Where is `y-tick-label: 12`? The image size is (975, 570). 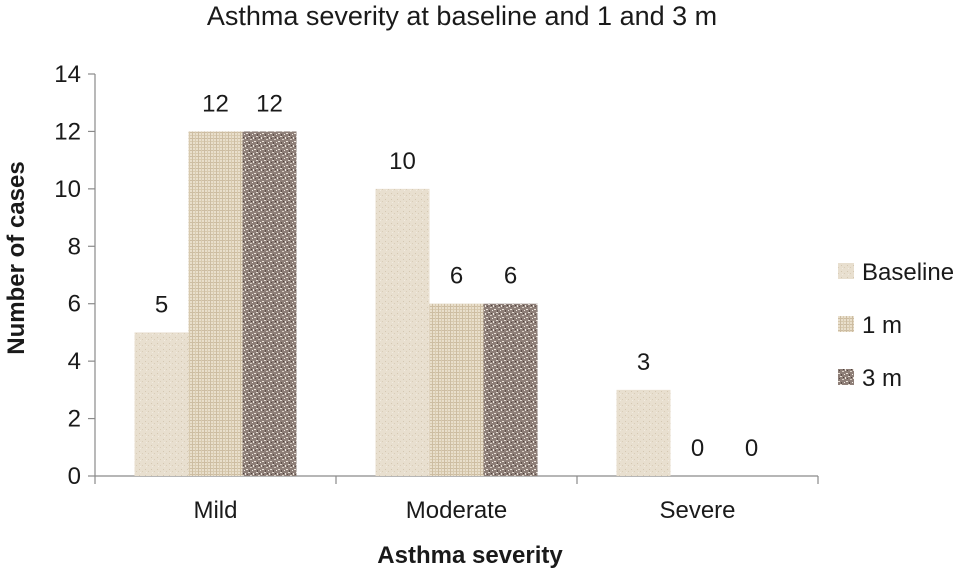
y-tick-label: 12 is located at coordinates (67, 131).